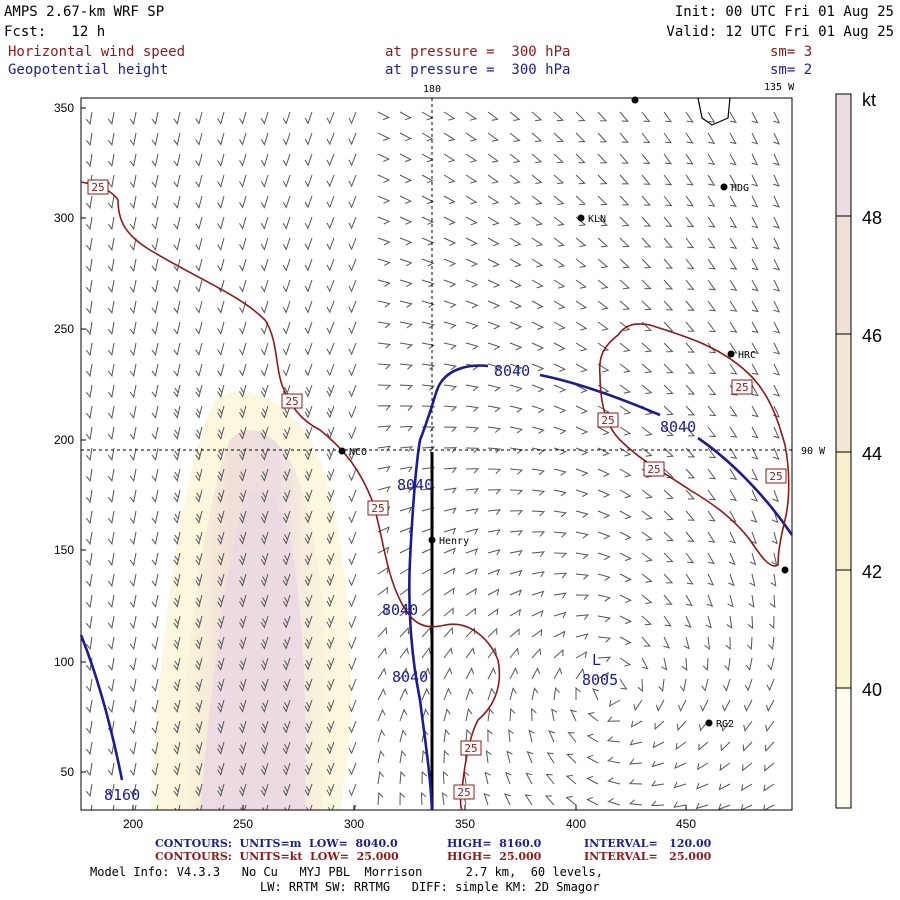  I want to click on field2-name: Geopotential height, so click(88, 70).